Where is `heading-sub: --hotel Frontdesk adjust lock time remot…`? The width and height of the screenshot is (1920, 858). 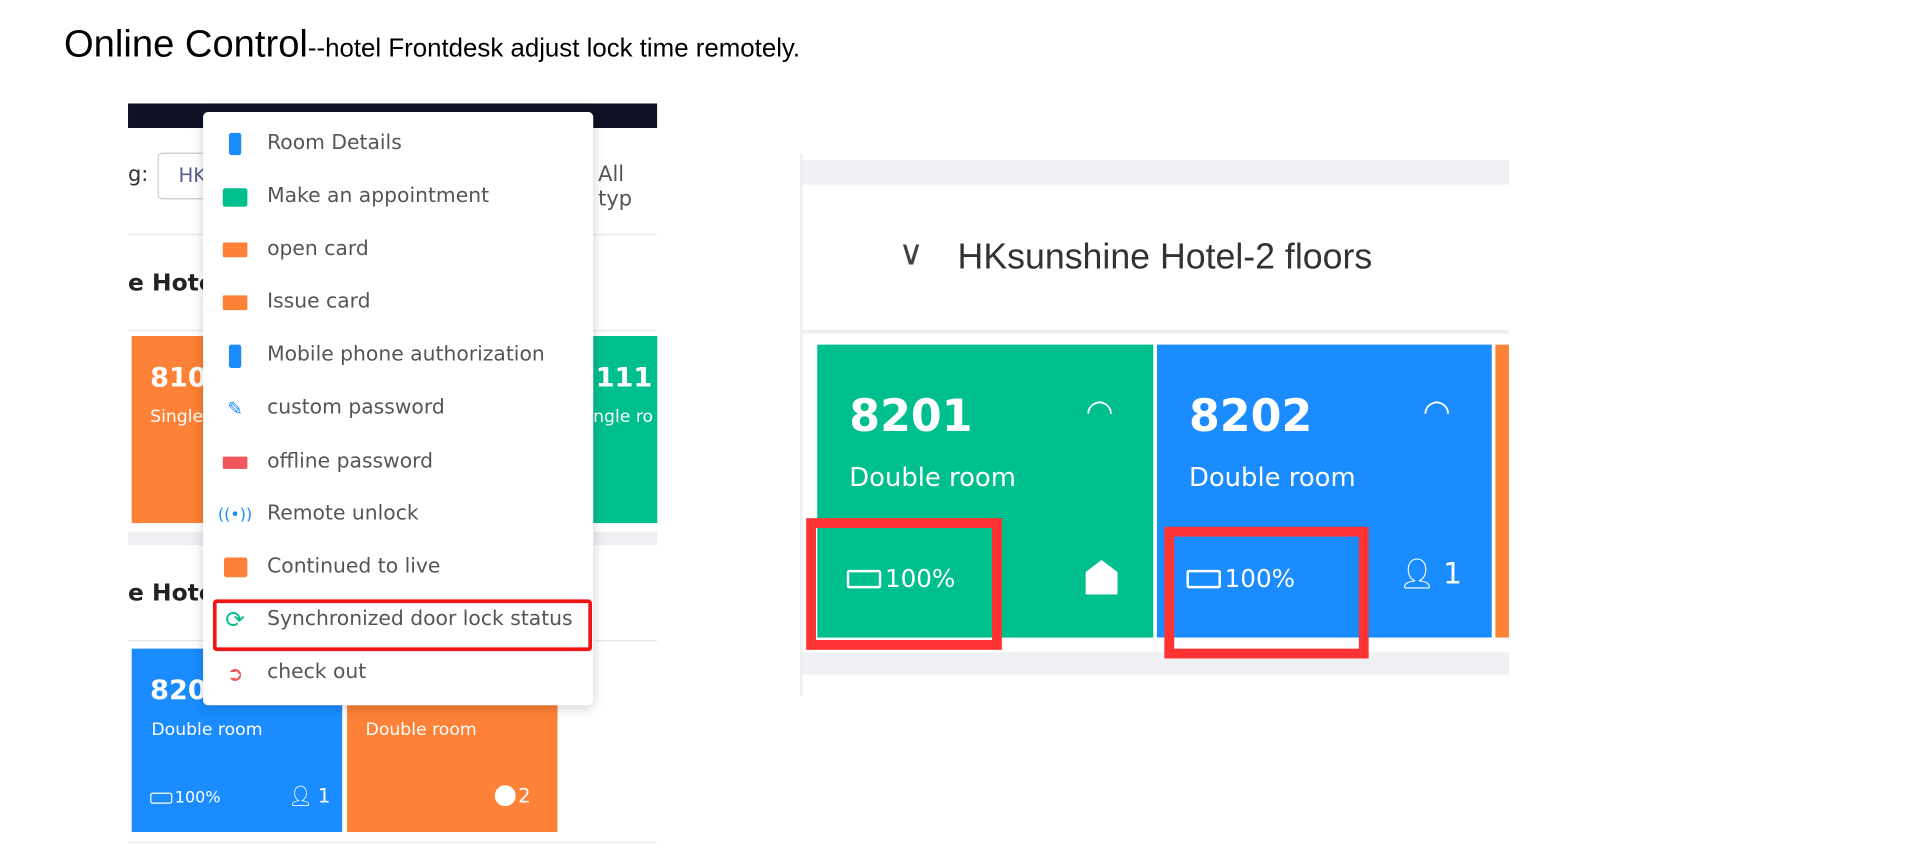
heading-sub: --hotel Frontdesk adjust lock time remot… is located at coordinates (554, 48).